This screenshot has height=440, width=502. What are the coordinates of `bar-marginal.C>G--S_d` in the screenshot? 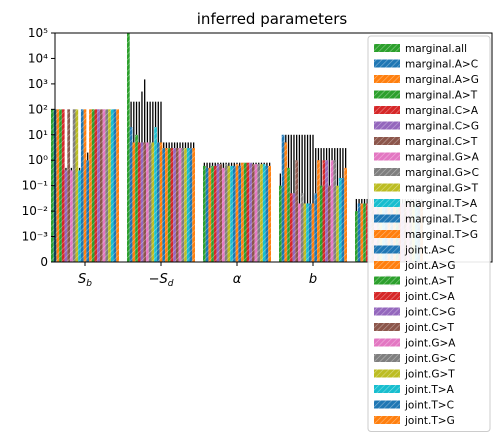 It's located at (142, 202).